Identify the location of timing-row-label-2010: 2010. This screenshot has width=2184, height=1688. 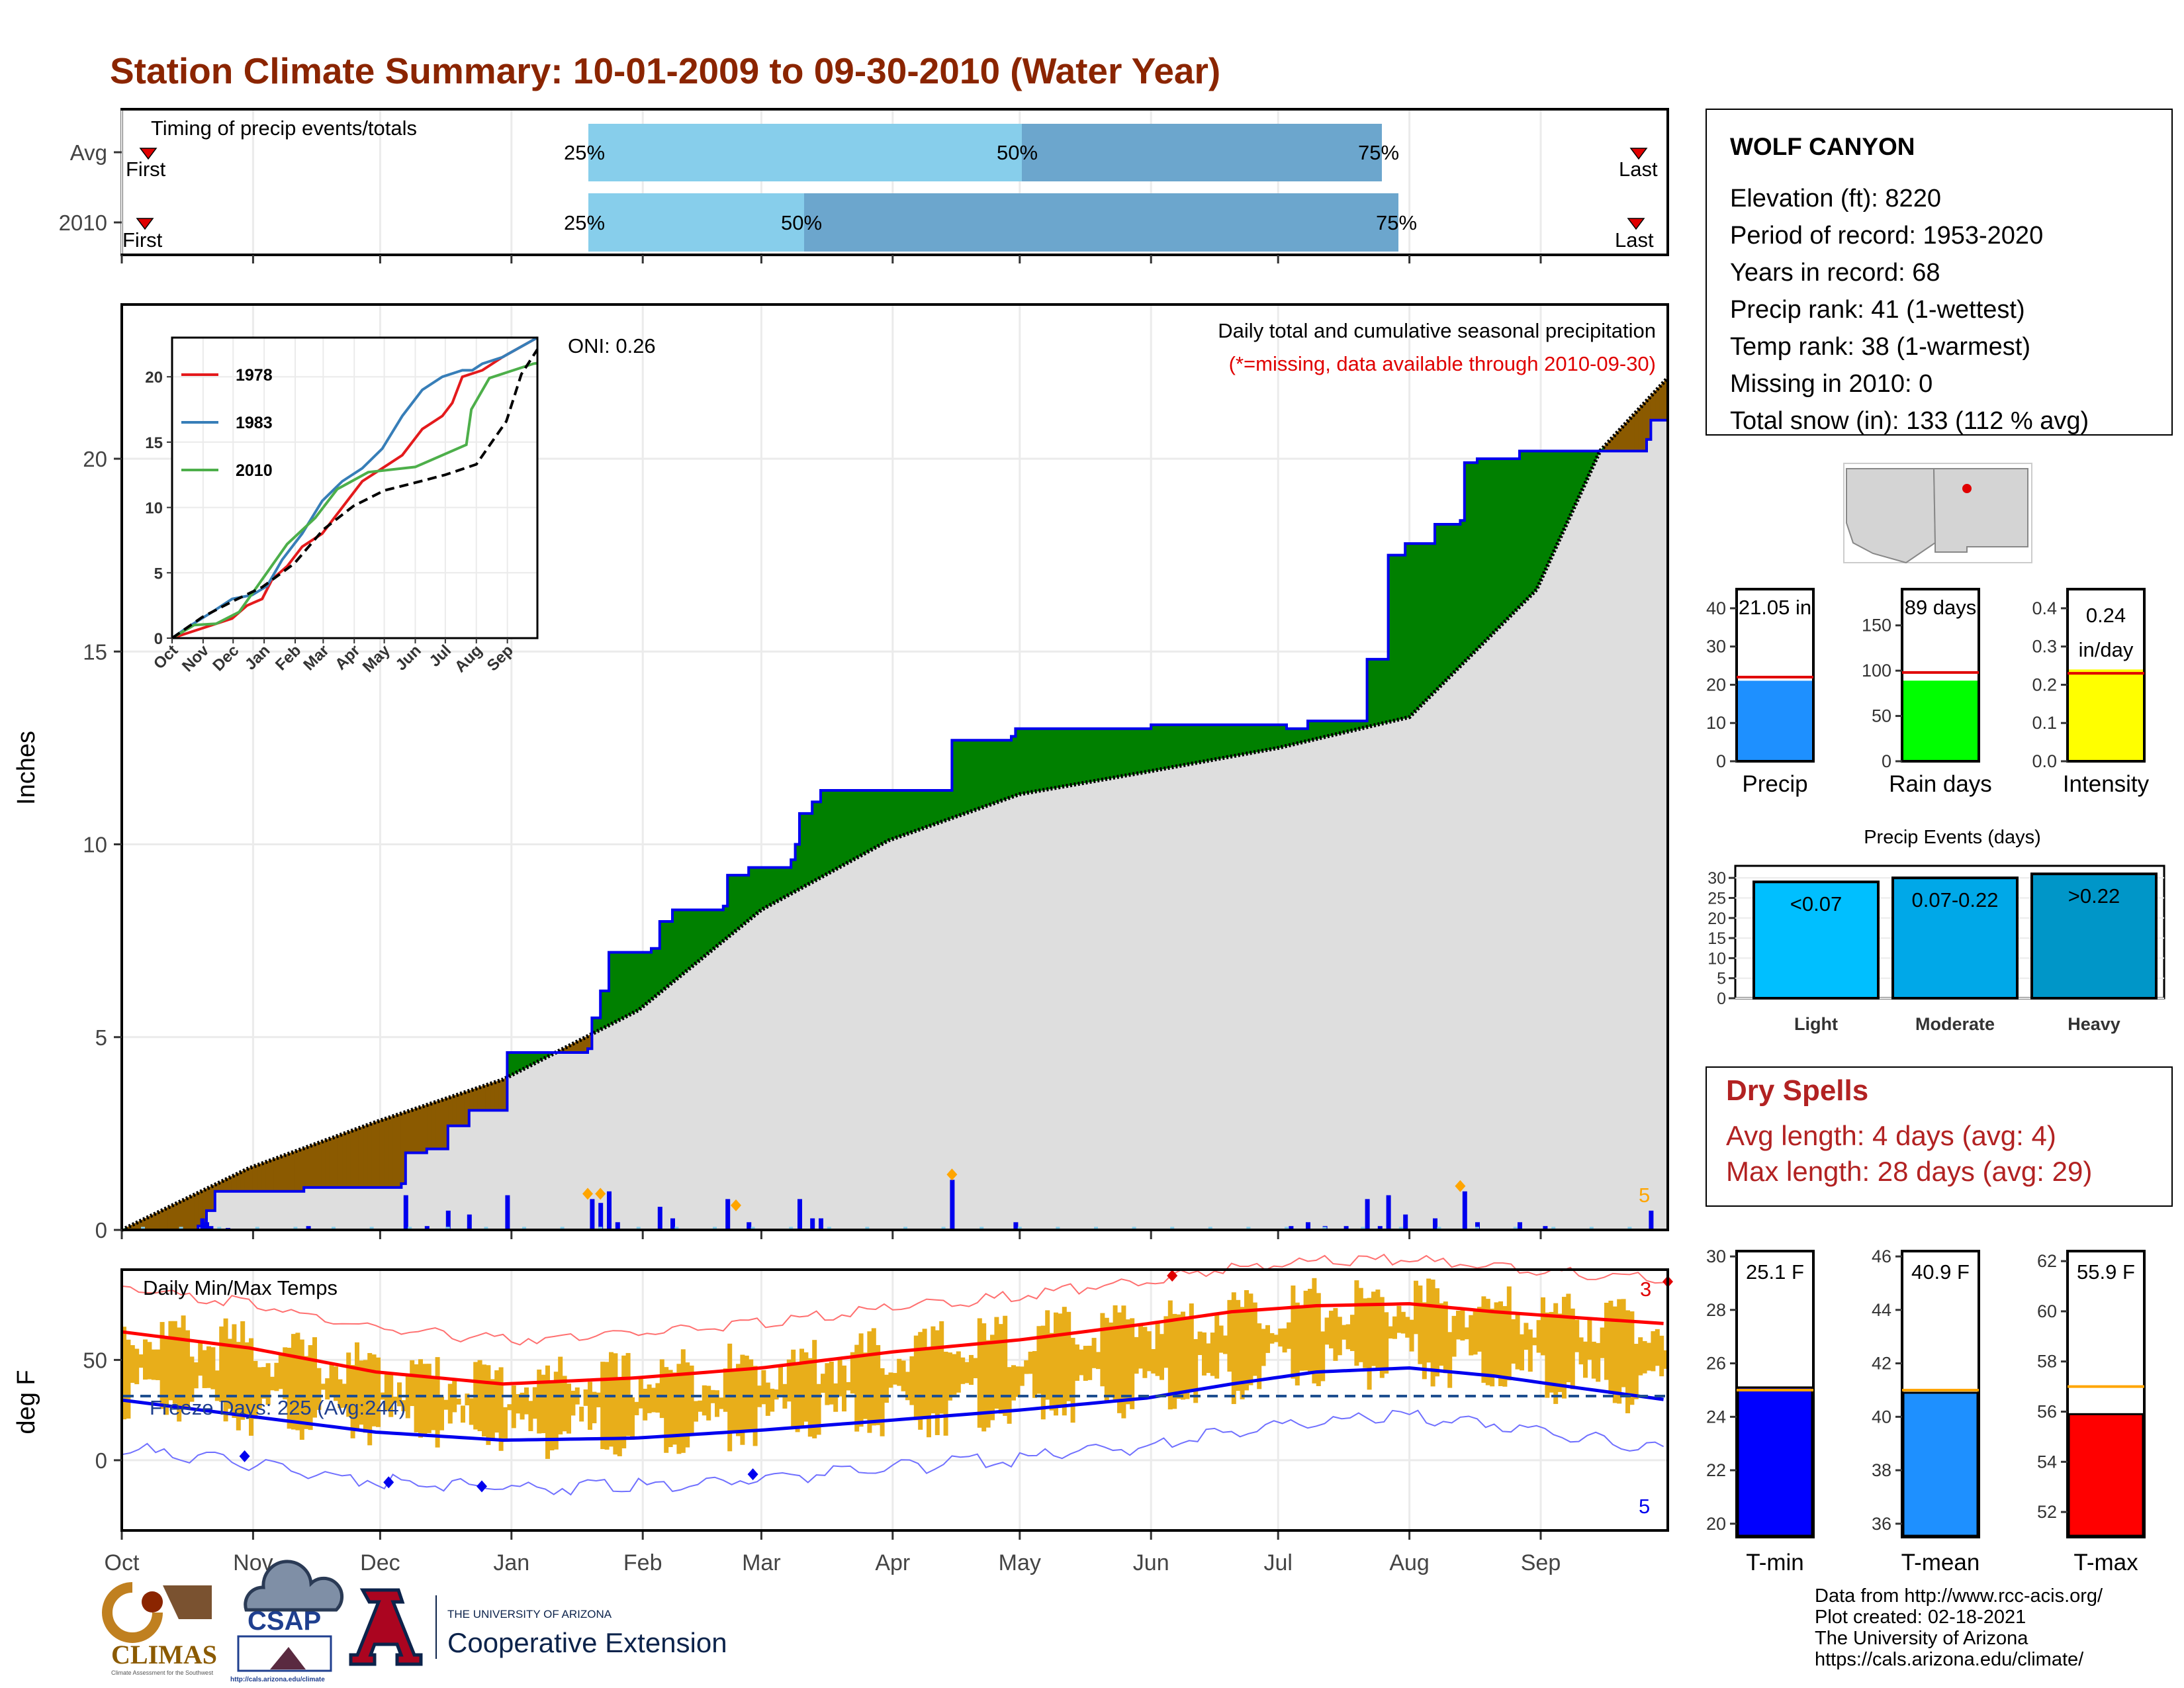
(83, 223).